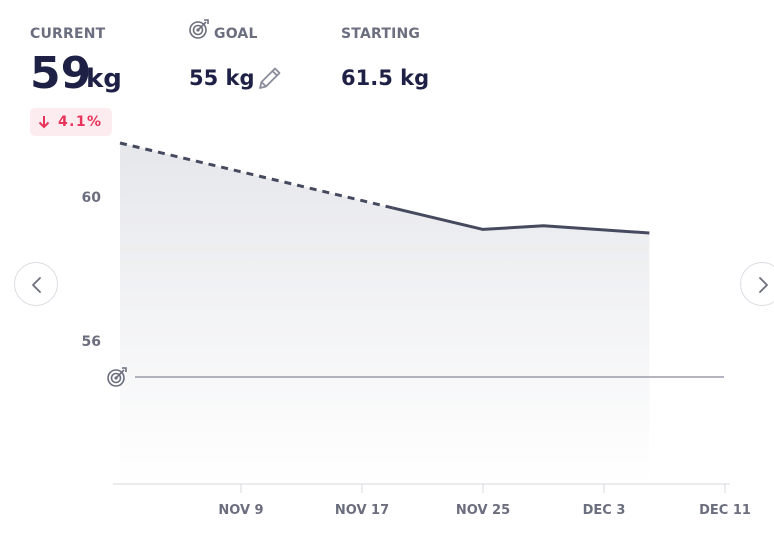 The height and width of the screenshot is (544, 774). What do you see at coordinates (44, 122) in the screenshot?
I see `arrow-down-icon` at bounding box center [44, 122].